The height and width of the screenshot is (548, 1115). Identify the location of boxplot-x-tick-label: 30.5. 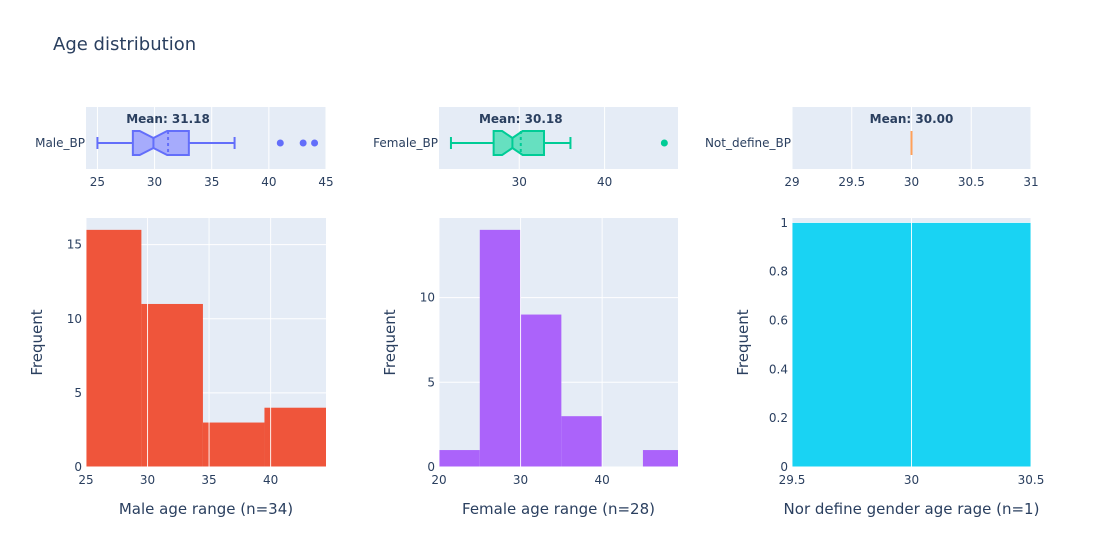
(971, 182).